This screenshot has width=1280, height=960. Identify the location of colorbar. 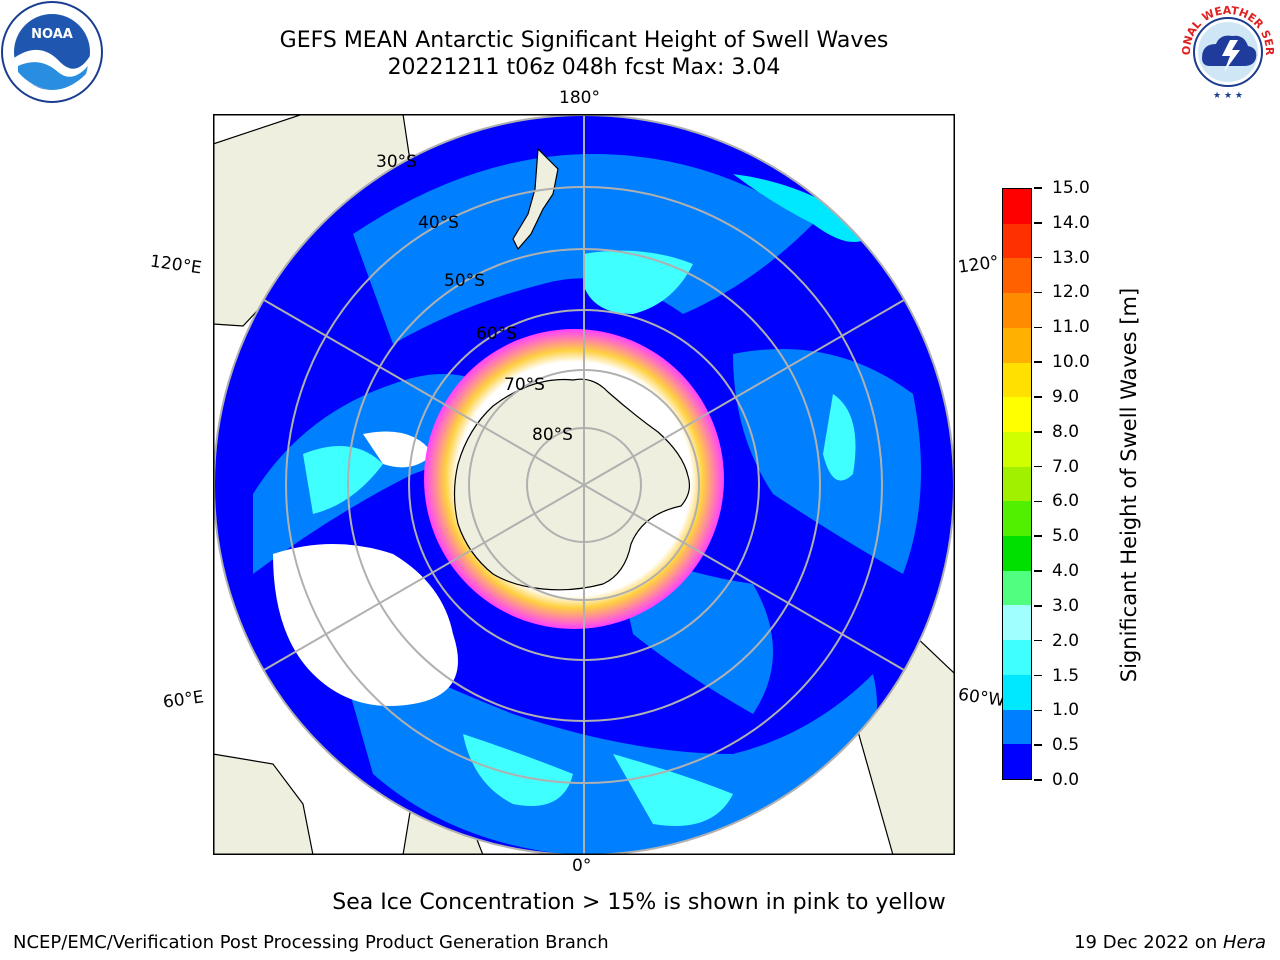
(1017, 484).